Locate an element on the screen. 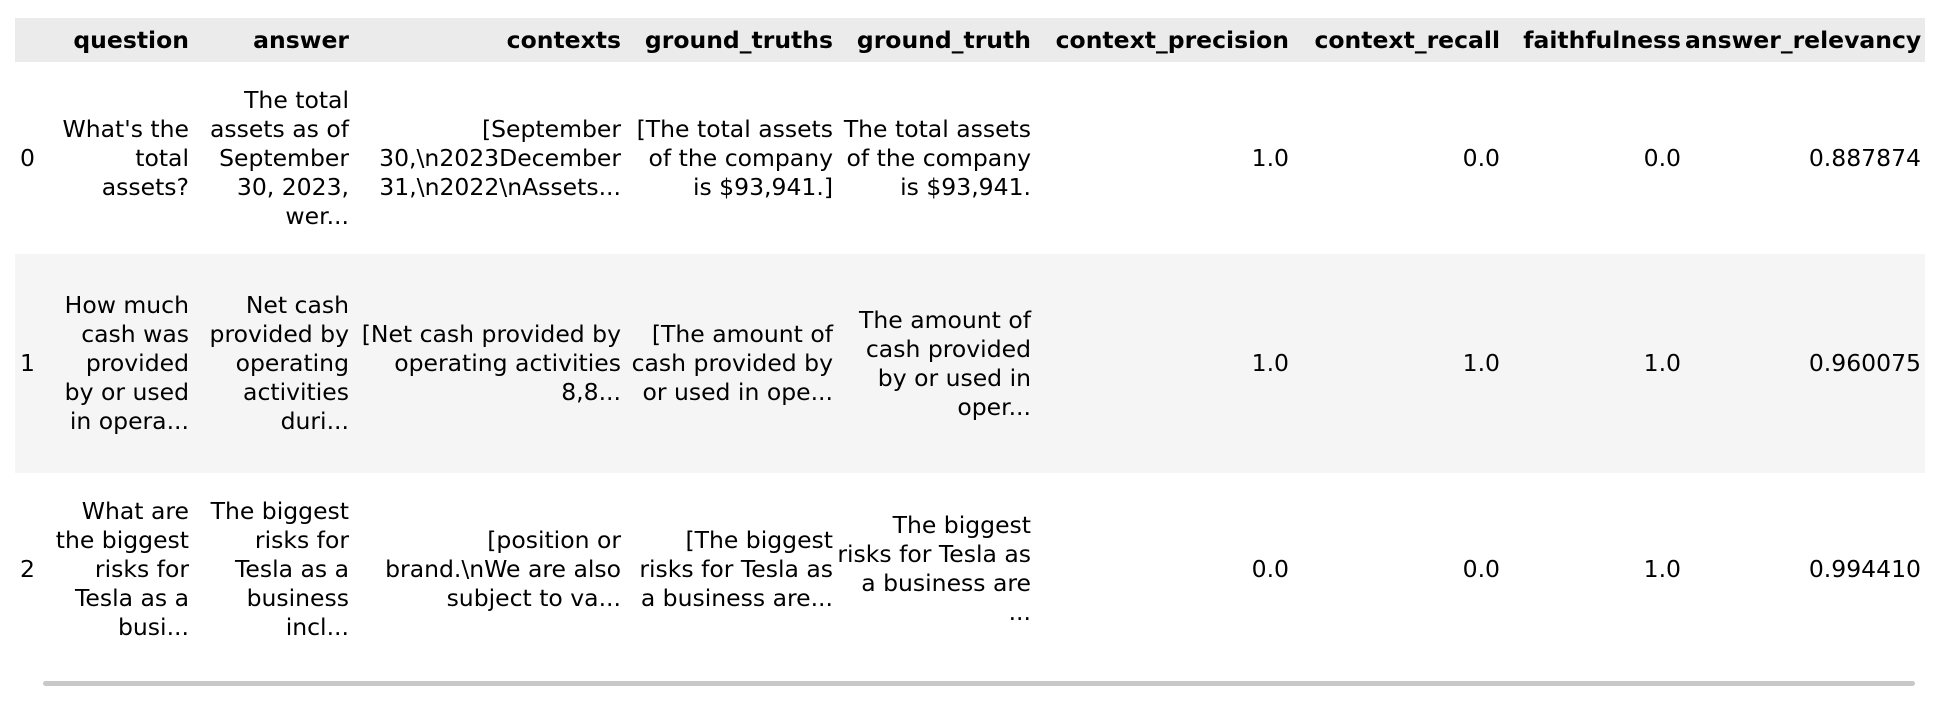 The width and height of the screenshot is (1940, 708). column-header-question: question is located at coordinates (131, 39).